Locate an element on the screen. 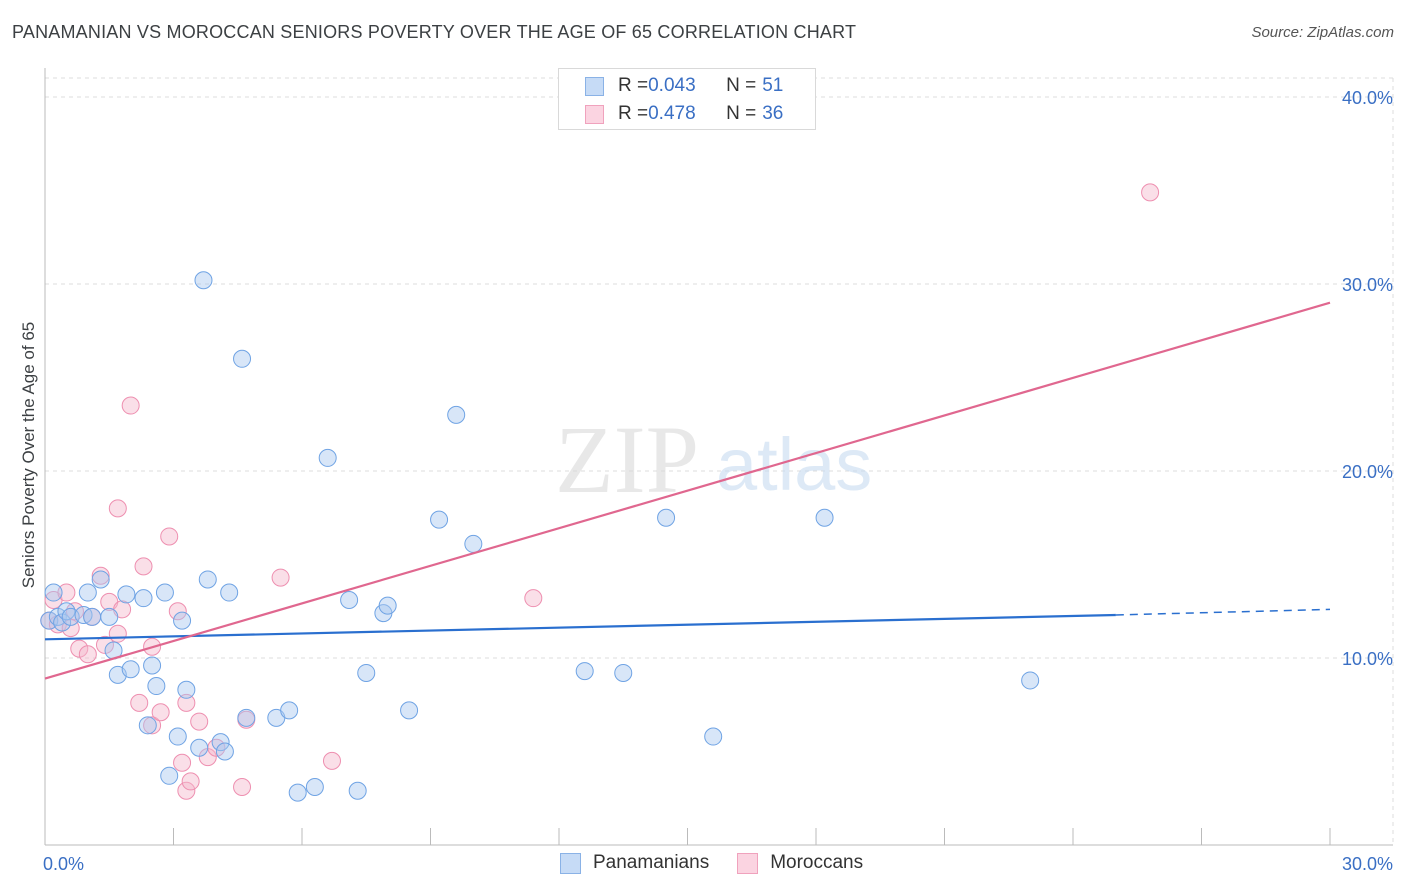 This screenshot has width=1406, height=892. y-tick-label: 20.0% is located at coordinates (1367, 472).